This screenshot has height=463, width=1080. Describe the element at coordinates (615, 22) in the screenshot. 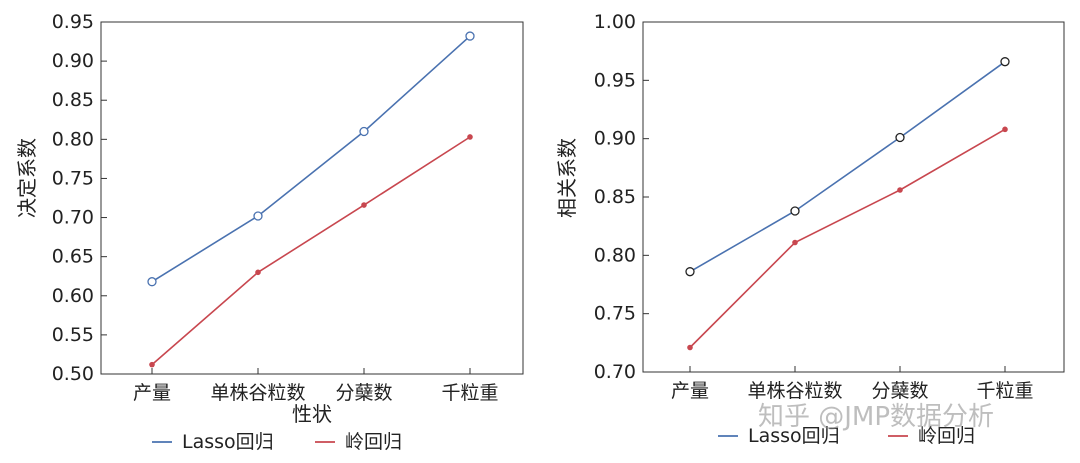

I see `y-tick-label: 1.00` at that location.